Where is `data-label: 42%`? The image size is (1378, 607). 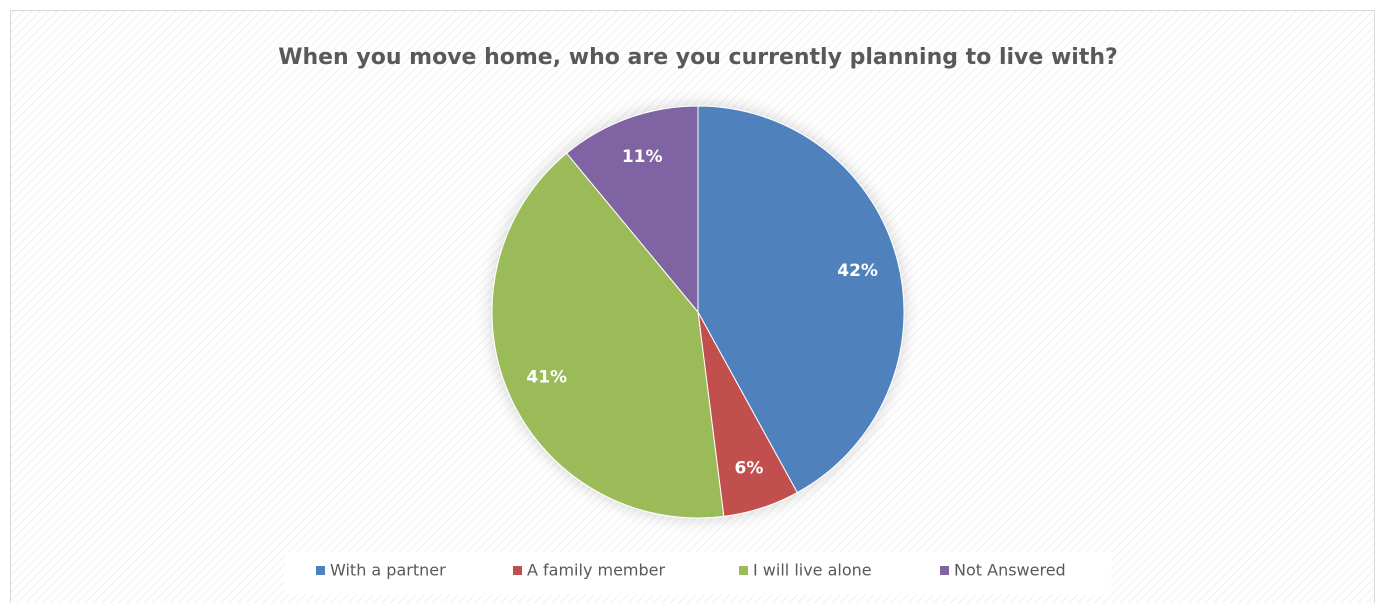
data-label: 42% is located at coordinates (857, 271).